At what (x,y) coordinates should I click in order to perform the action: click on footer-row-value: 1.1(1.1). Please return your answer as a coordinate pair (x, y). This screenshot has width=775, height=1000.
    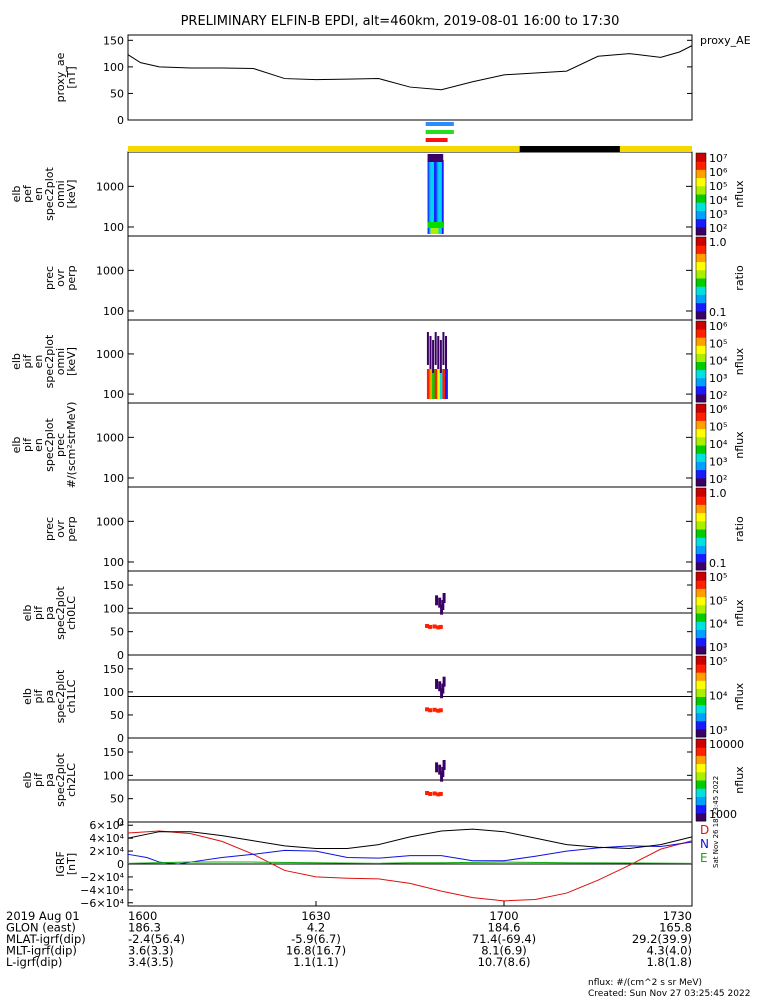
    Looking at the image, I should click on (316, 962).